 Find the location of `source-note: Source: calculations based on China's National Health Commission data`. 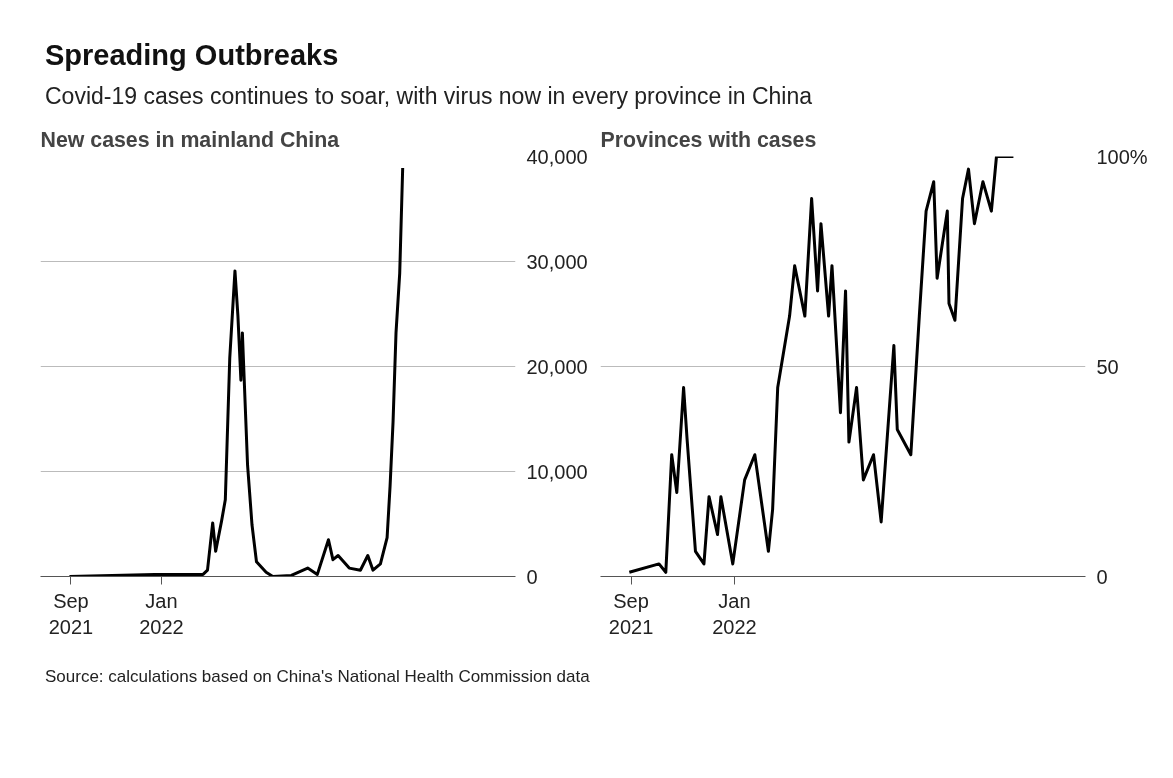

source-note: Source: calculations based on China's National Health Commission data is located at coordinates (317, 677).